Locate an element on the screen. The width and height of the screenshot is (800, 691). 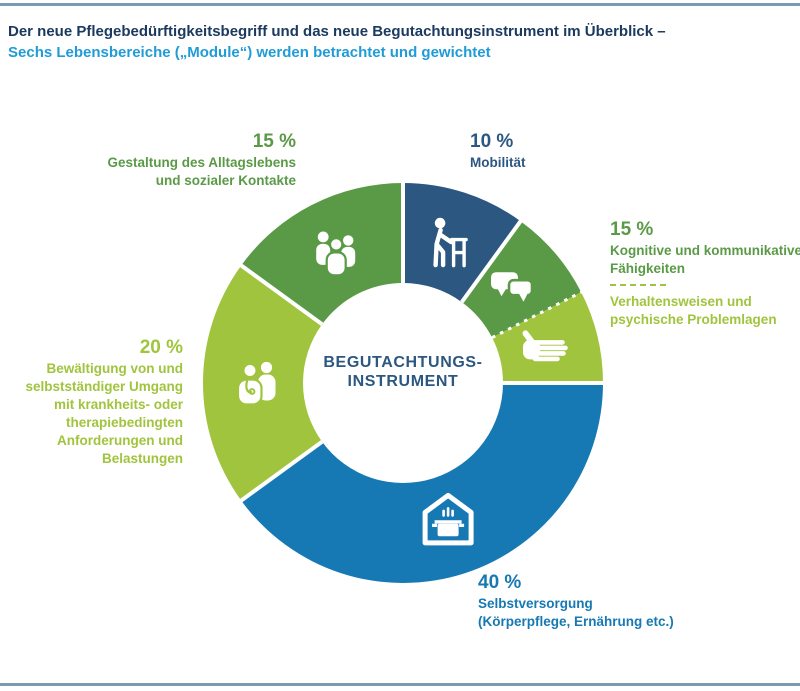
label-line: Anforderungen und is located at coordinates (120, 440).